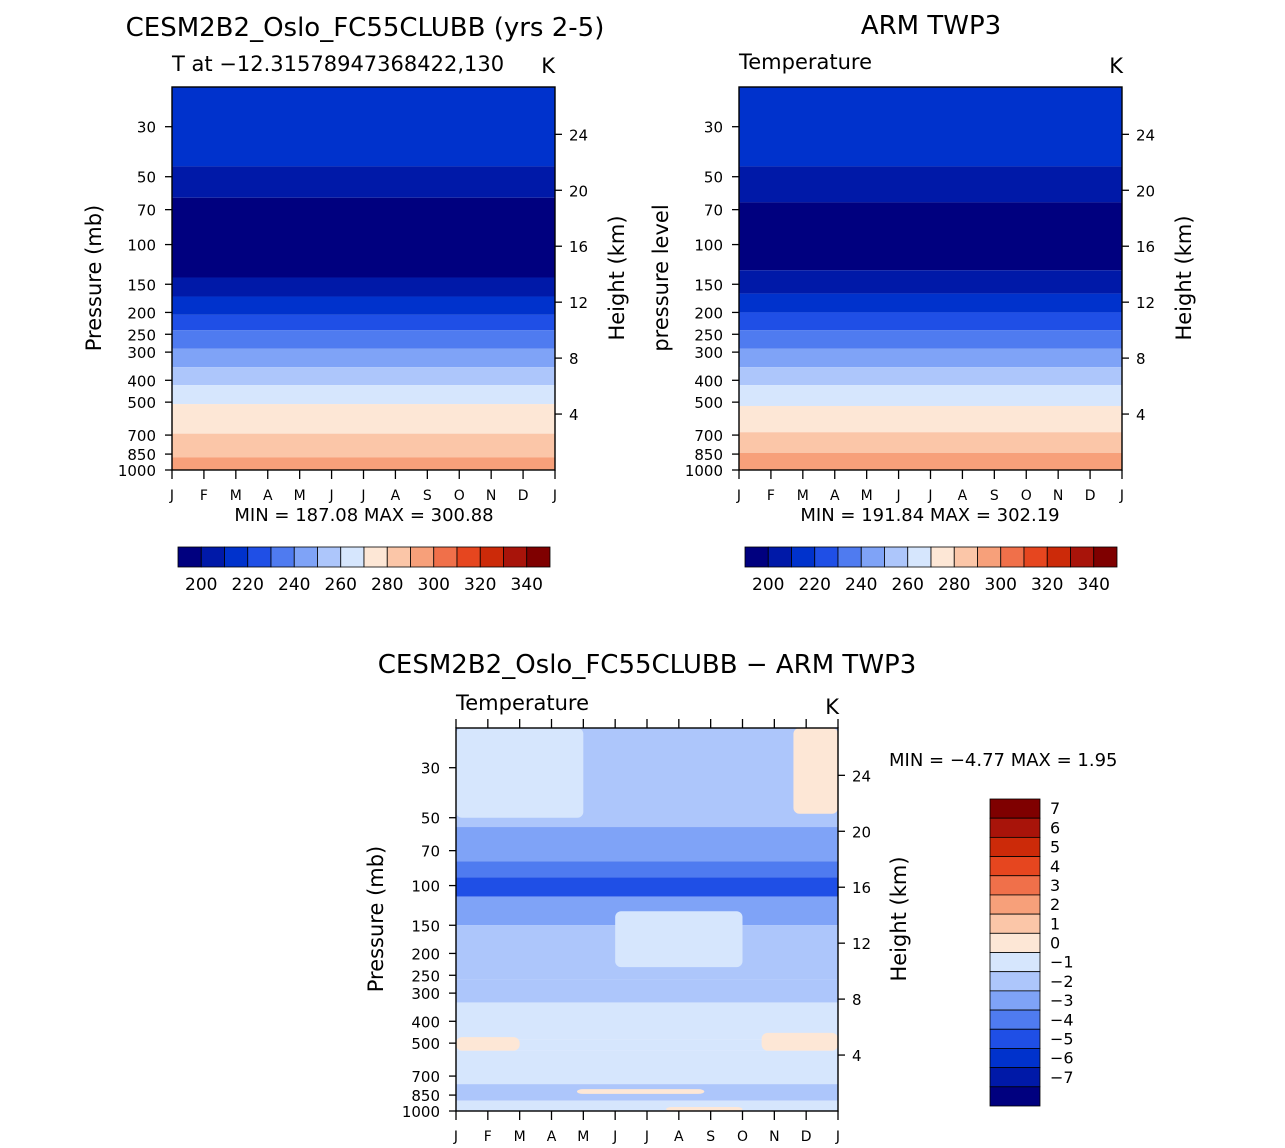 This screenshot has width=1285, height=1148. Describe the element at coordinates (141, 455) in the screenshot. I see `model-pressure-tick-label: 850` at that location.